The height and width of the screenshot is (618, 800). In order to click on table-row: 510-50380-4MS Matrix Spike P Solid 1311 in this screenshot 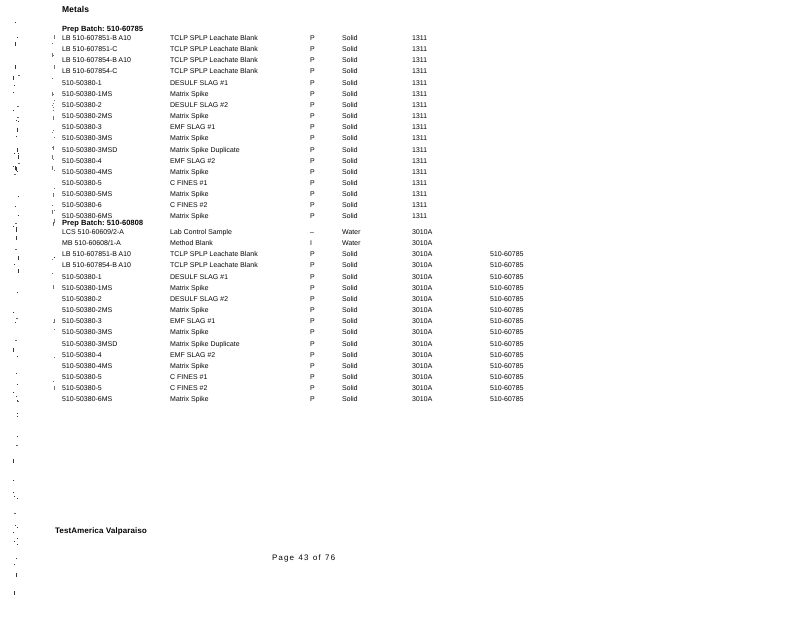, I will do `click(400, 174)`.